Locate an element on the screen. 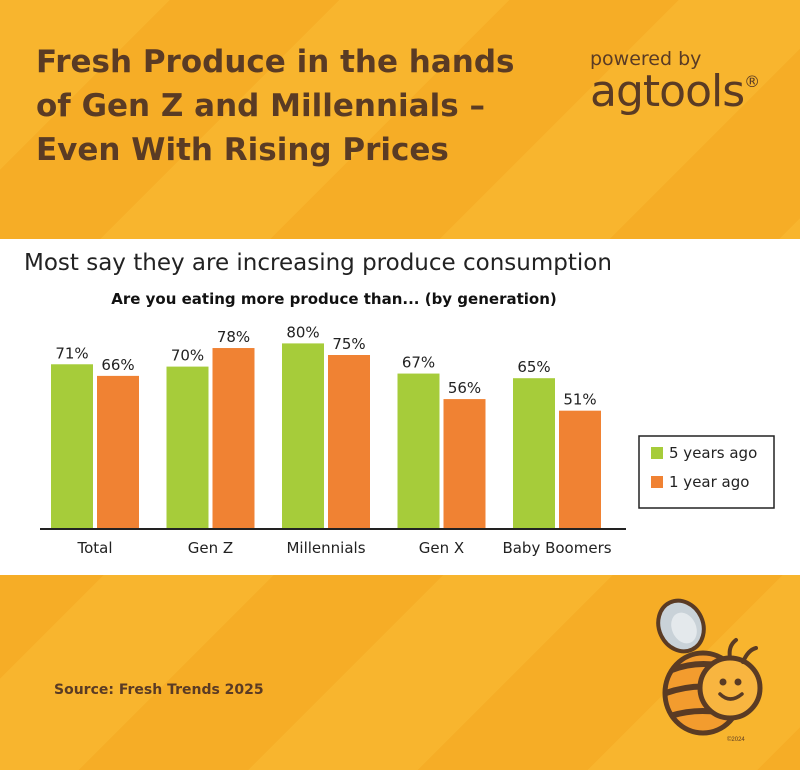 The width and height of the screenshot is (800, 770). data-label: 78% is located at coordinates (233, 337).